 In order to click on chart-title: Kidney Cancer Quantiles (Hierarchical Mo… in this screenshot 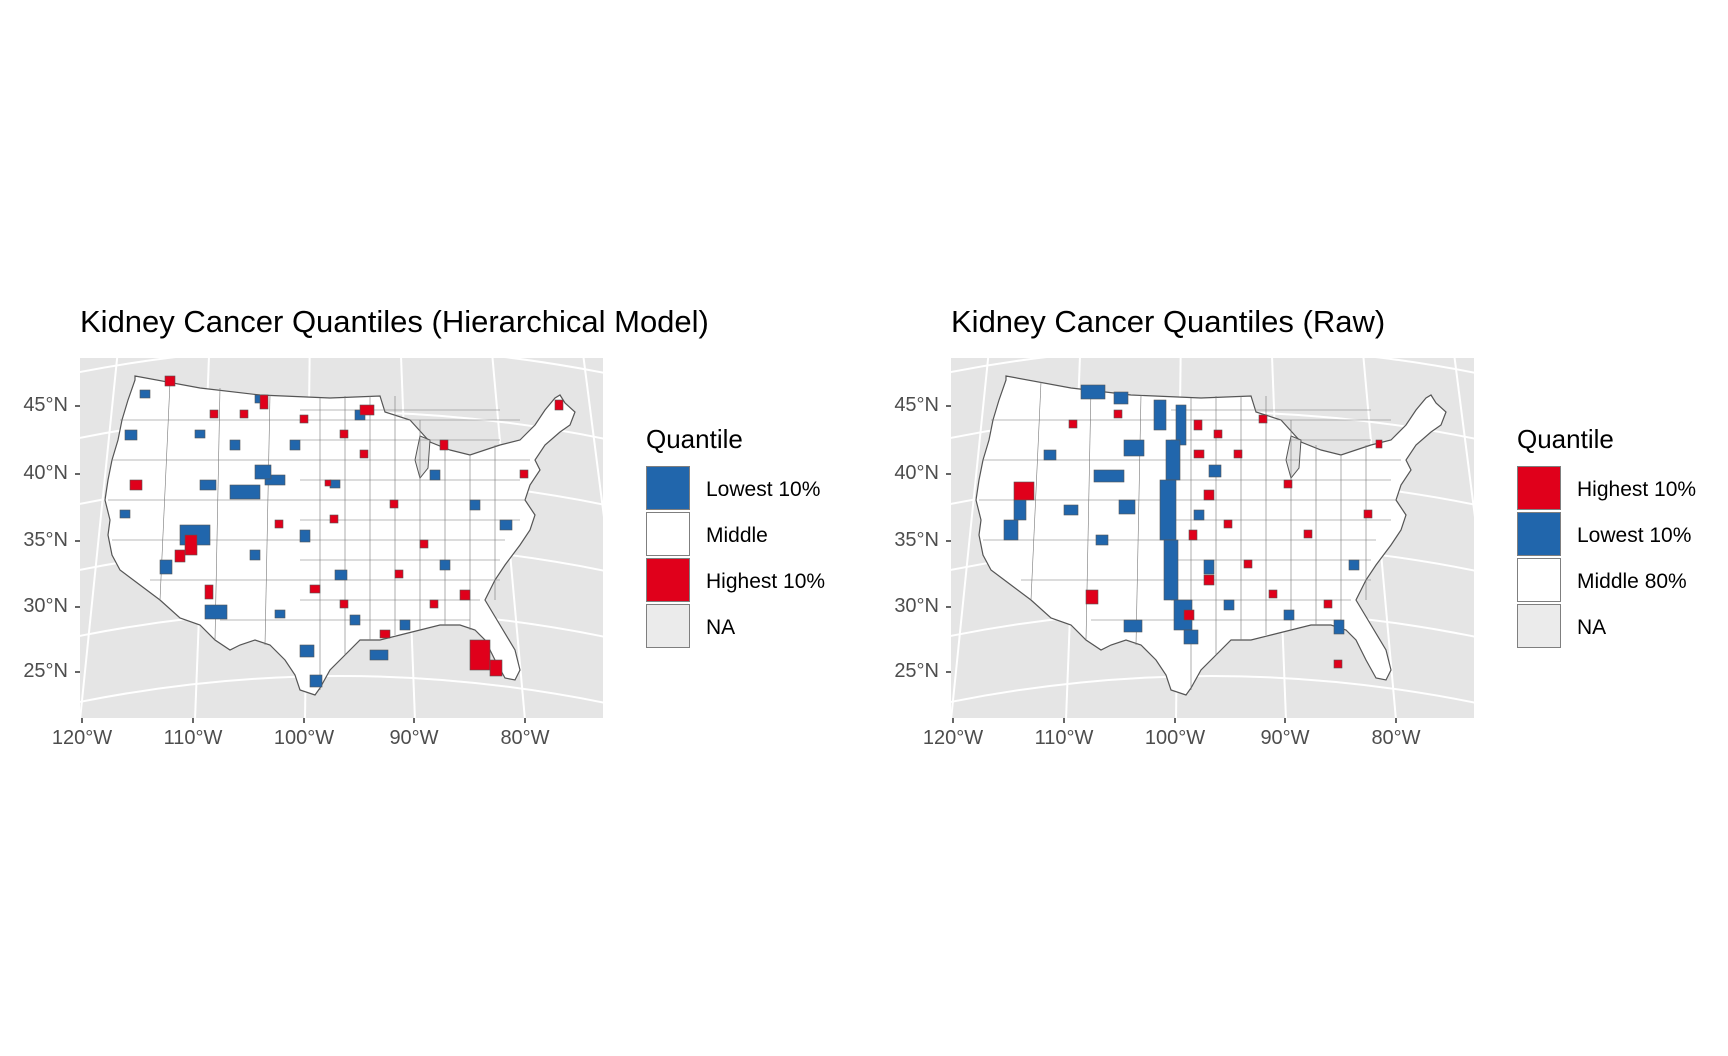, I will do `click(394, 321)`.